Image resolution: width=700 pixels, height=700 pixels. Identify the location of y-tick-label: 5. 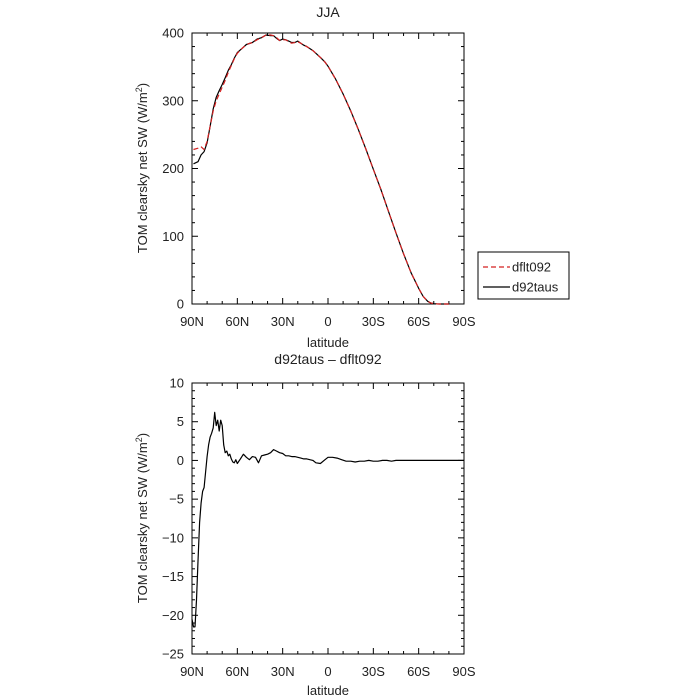
(180, 421).